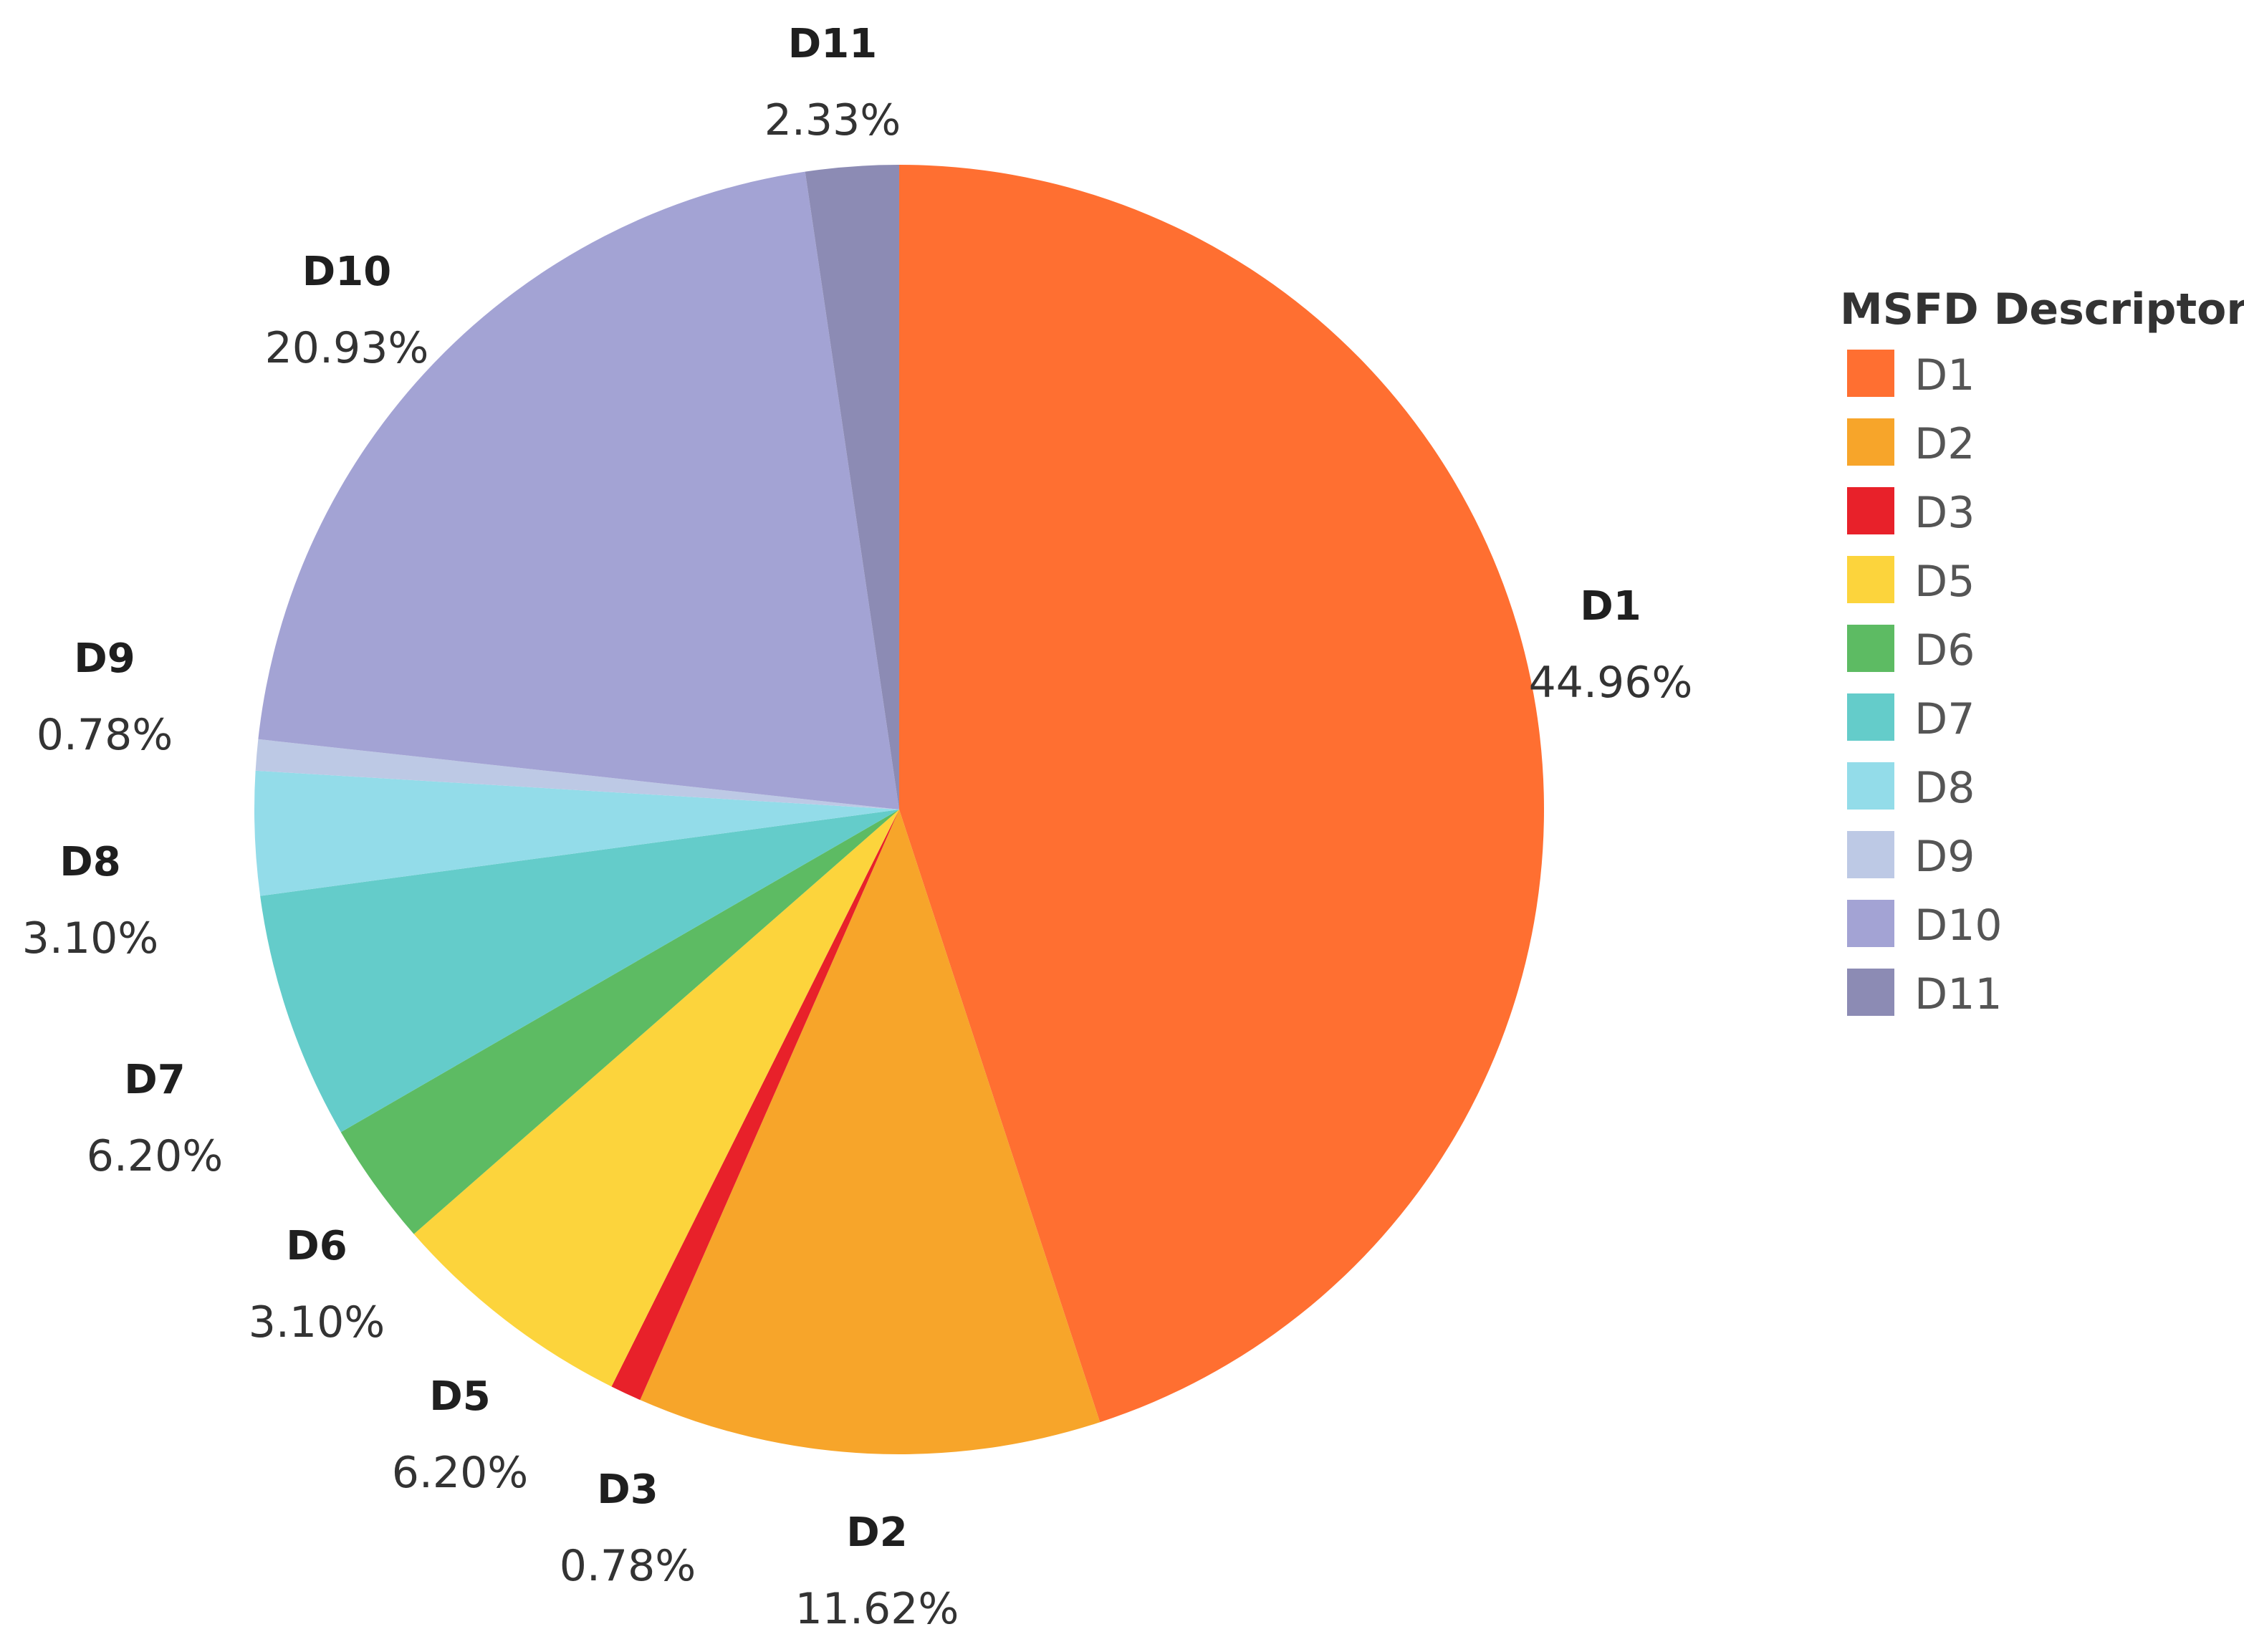  What do you see at coordinates (460, 1396) in the screenshot?
I see `slice-label-d5: D5` at bounding box center [460, 1396].